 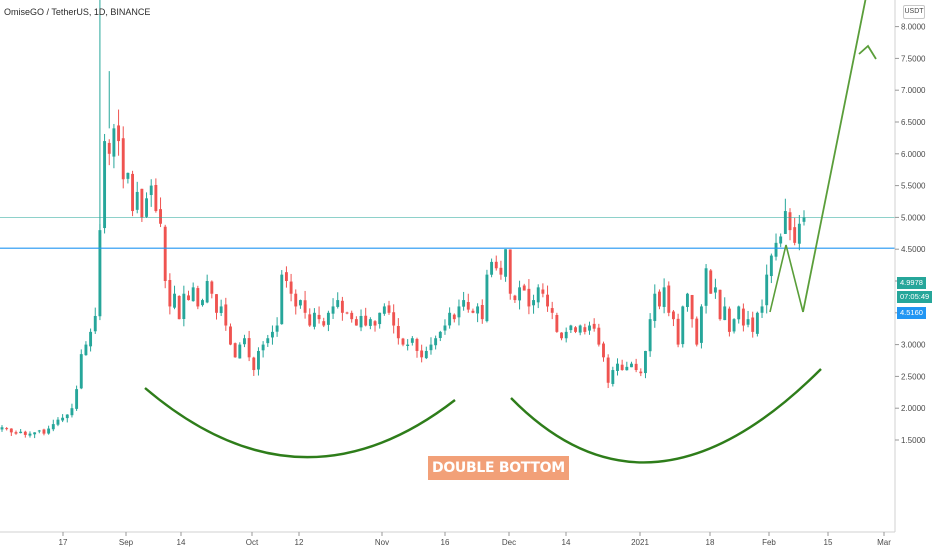 I want to click on time-tick-label: Feb, so click(x=769, y=542).